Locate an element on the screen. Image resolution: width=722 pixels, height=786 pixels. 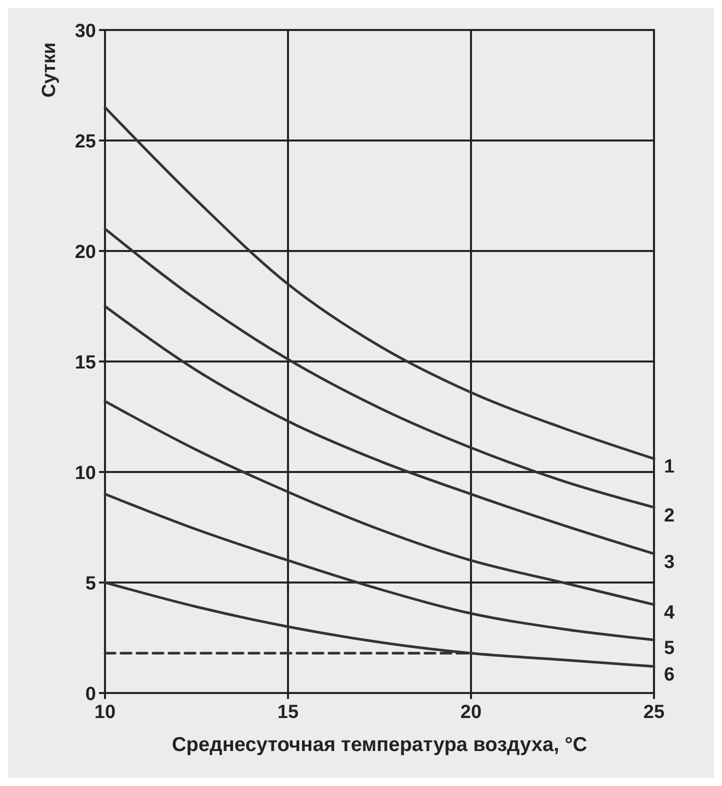
series-label: 6 is located at coordinates (669, 675).